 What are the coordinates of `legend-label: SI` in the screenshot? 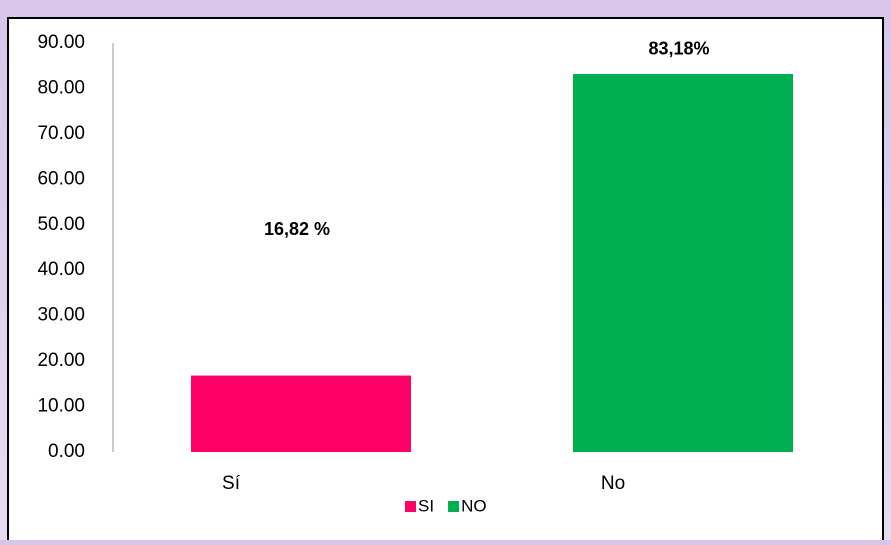 It's located at (426, 505).